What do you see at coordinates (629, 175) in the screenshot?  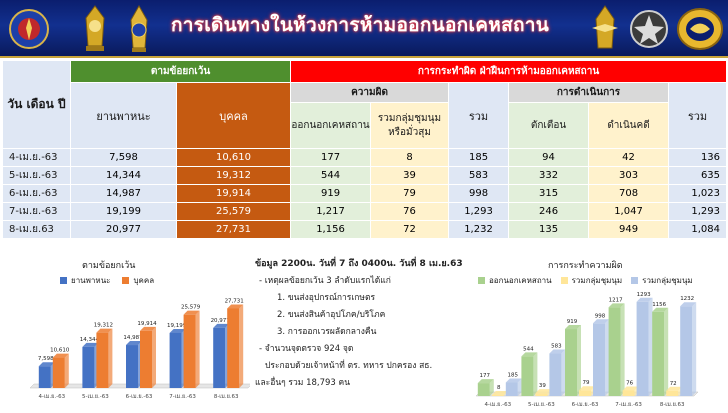 I see `cell-prosecute: 303` at bounding box center [629, 175].